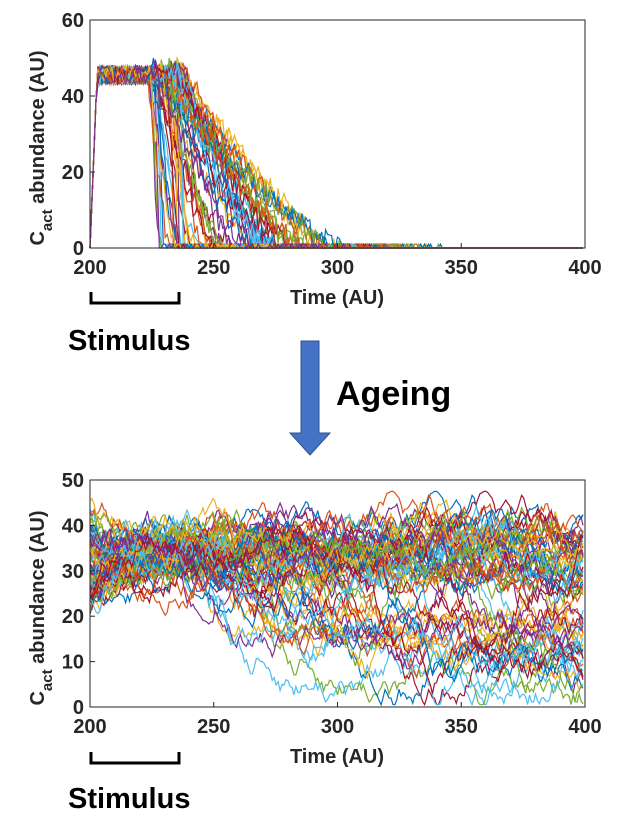  I want to click on top-x-tick-label: 400, so click(584, 268).